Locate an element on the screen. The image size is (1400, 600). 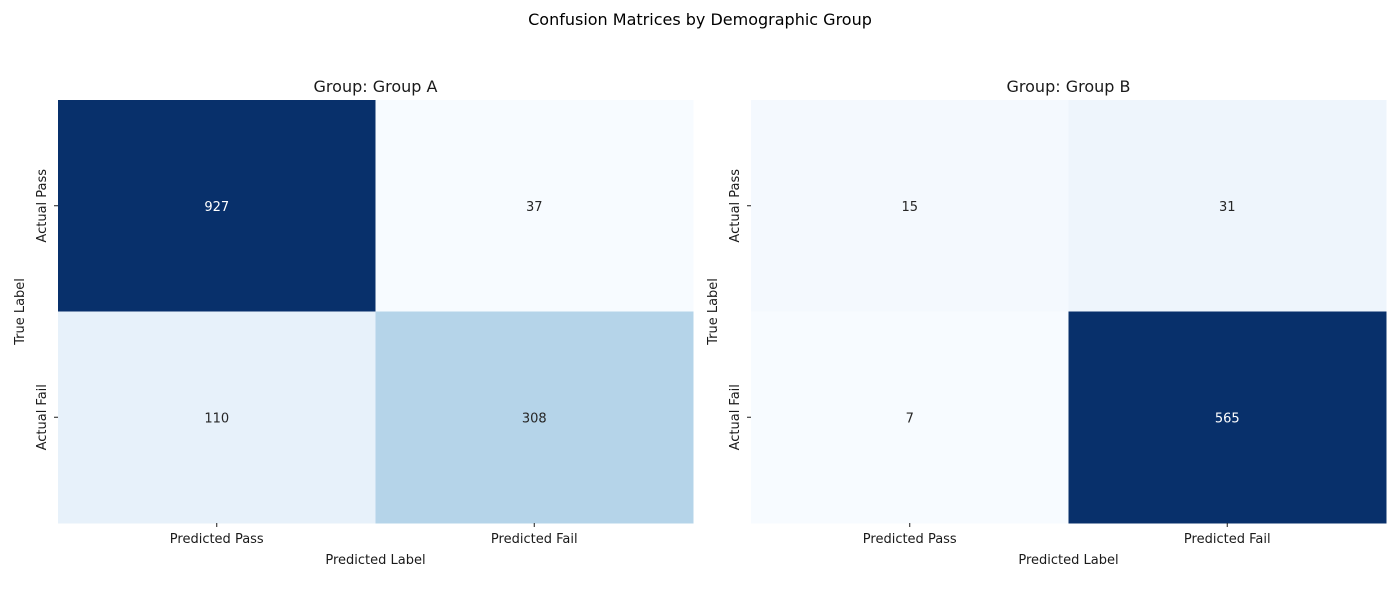
cell-value-label: 308 is located at coordinates (534, 418).